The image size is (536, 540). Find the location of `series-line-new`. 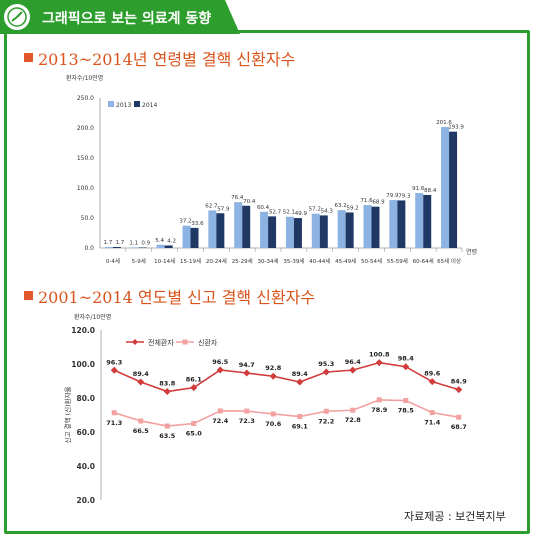

series-line-new is located at coordinates (286, 413).